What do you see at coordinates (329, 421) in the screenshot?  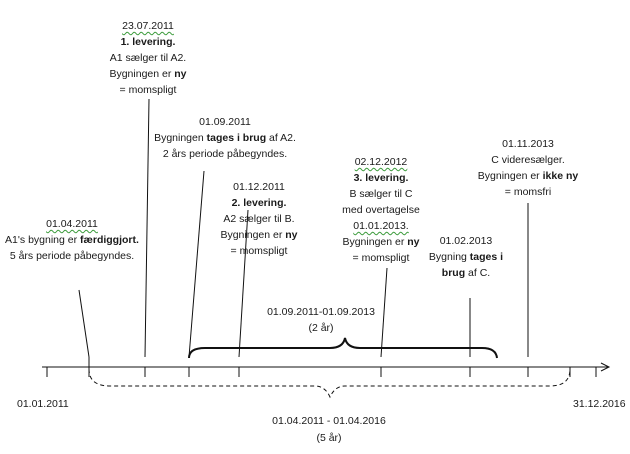 I see `period-5-range: 01.04.2011 - 01.04.2016` at bounding box center [329, 421].